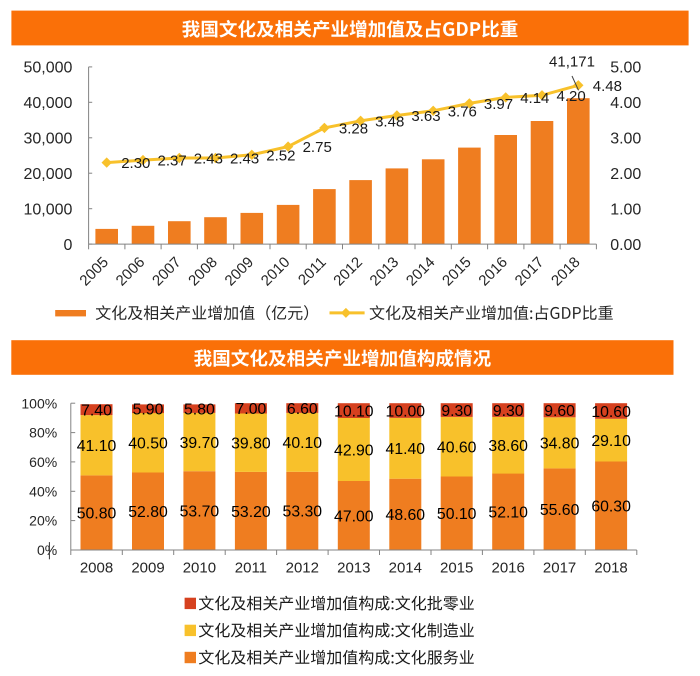 The image size is (700, 676). What do you see at coordinates (280, 155) in the screenshot?
I see `svg-text: 2.52` at bounding box center [280, 155].